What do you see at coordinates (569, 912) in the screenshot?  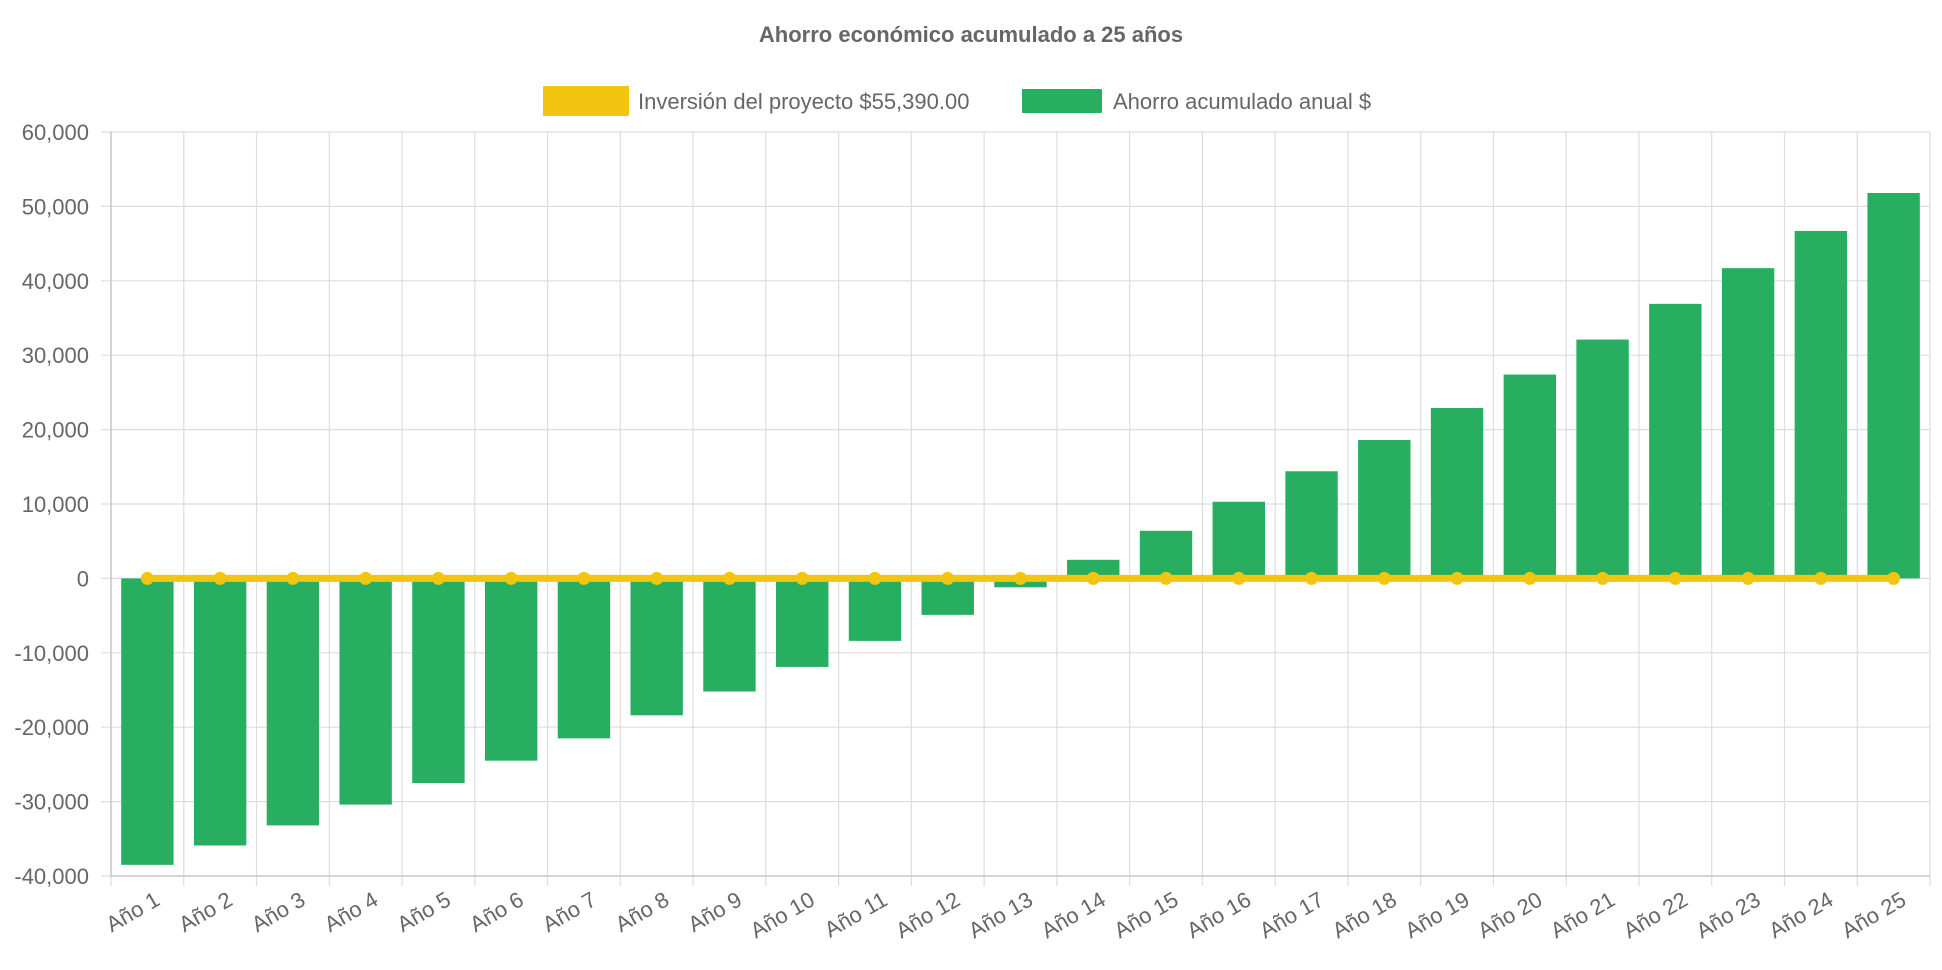 I see `x-tick-label: Año 7` at bounding box center [569, 912].